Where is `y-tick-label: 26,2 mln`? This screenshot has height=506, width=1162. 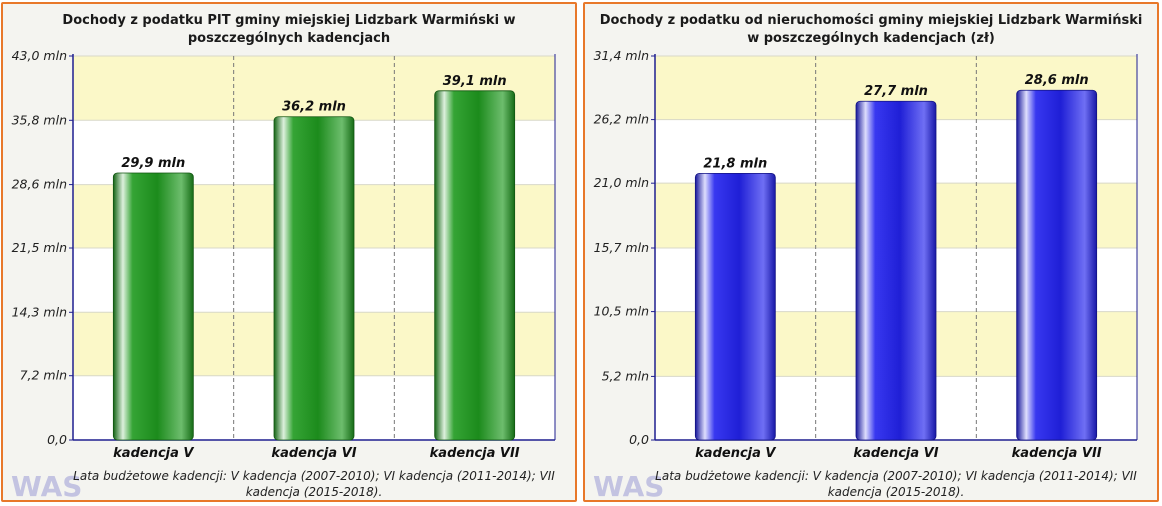 y-tick-label: 26,2 mln is located at coordinates (621, 119).